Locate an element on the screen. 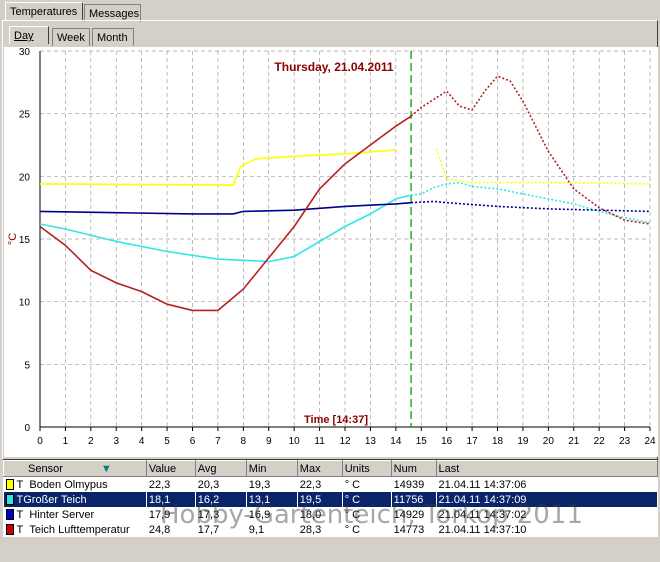 This screenshot has height=562, width=660. min-cell: 19,3 is located at coordinates (272, 484).